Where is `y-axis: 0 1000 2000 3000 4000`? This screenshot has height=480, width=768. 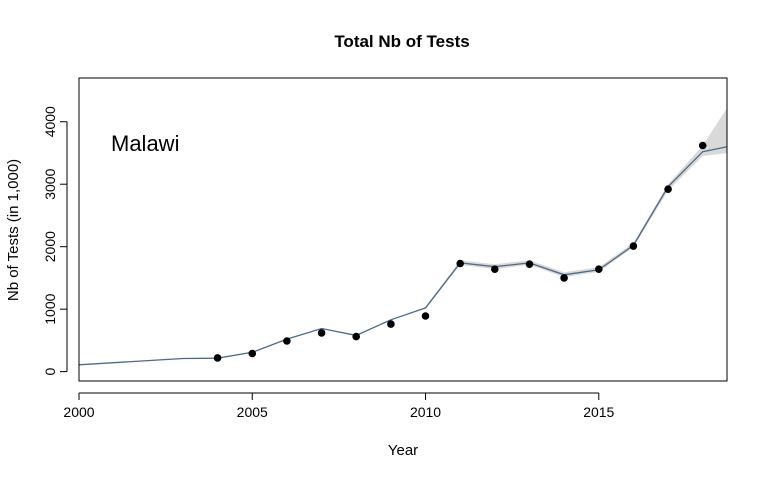
y-axis: 0 1000 2000 3000 4000 is located at coordinates (55, 241).